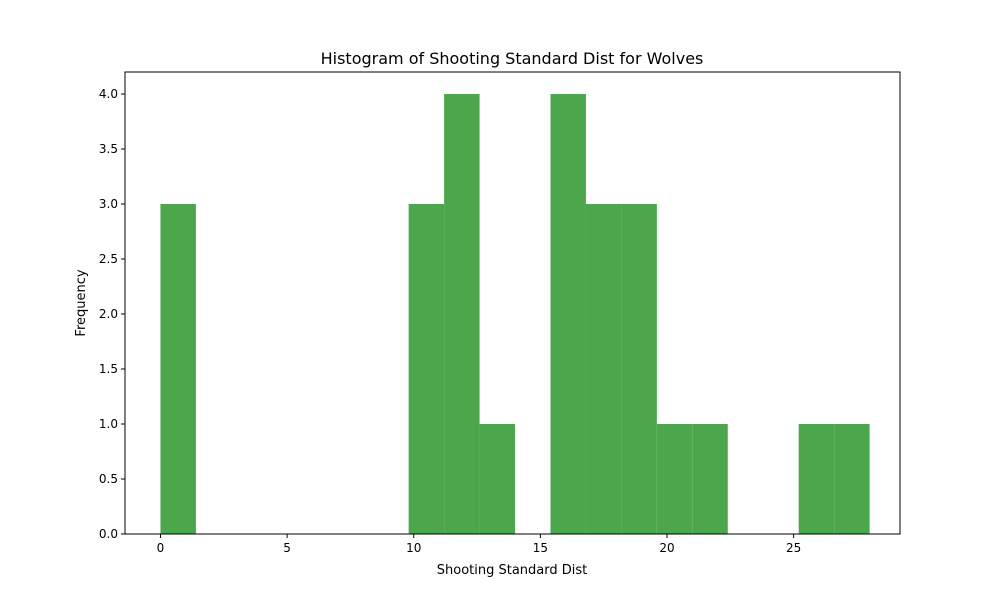 This screenshot has width=1000, height=600. I want to click on y-tick-label: 0.5, so click(108, 479).